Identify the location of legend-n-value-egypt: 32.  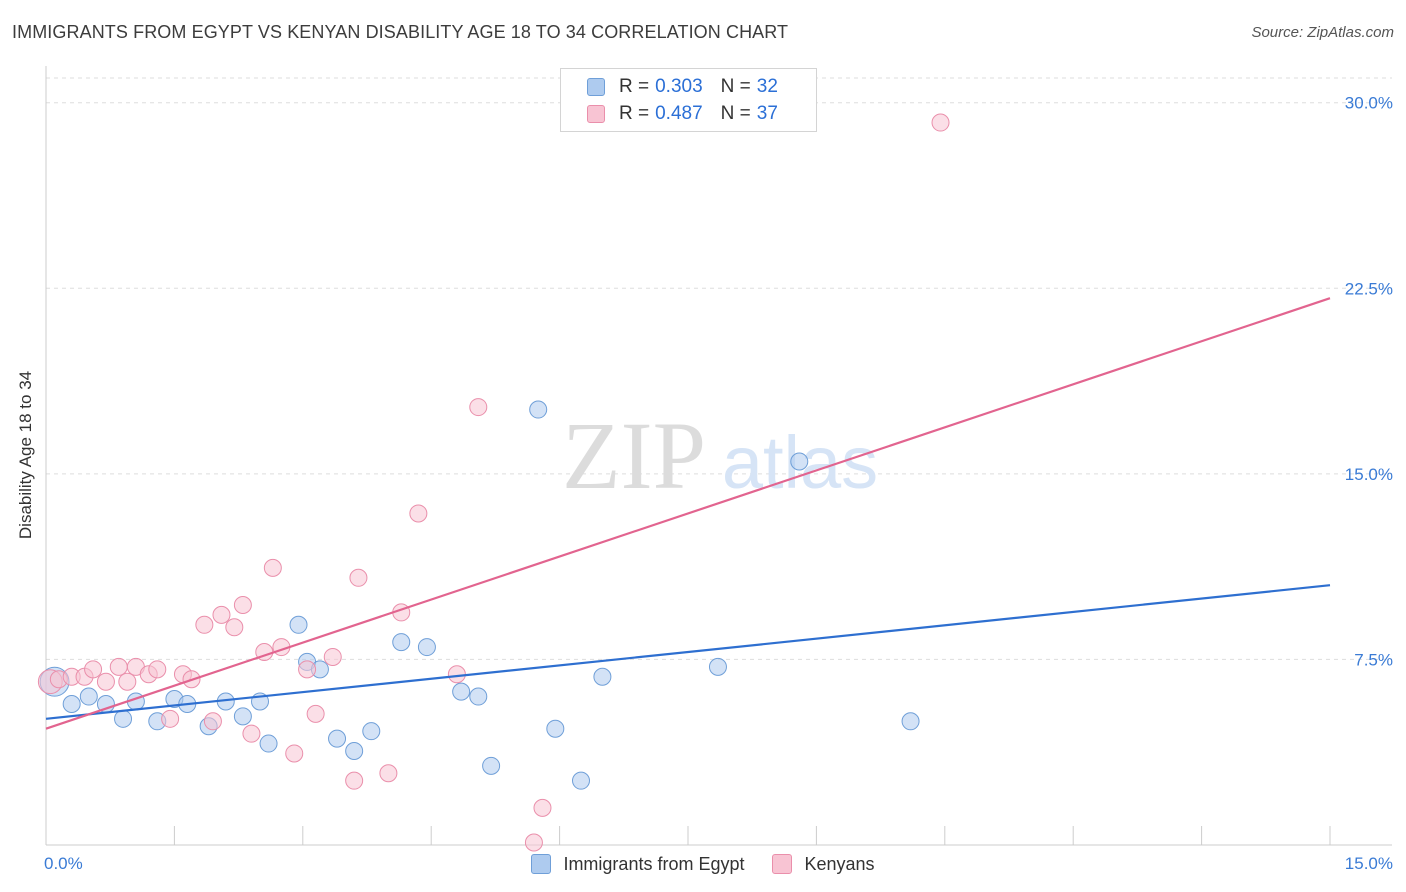
(767, 86).